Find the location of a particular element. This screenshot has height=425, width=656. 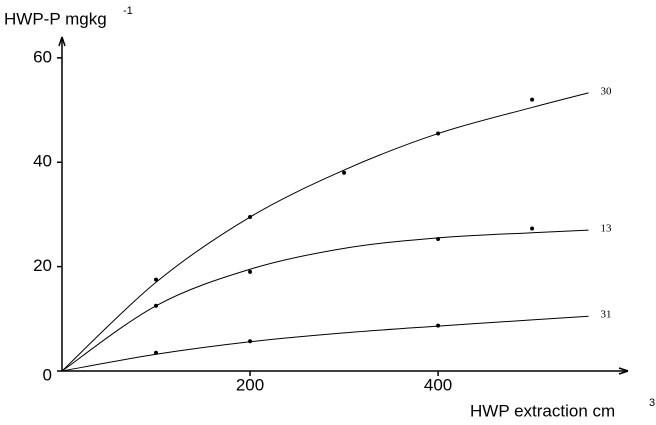

series-label: 30 is located at coordinates (607, 91).